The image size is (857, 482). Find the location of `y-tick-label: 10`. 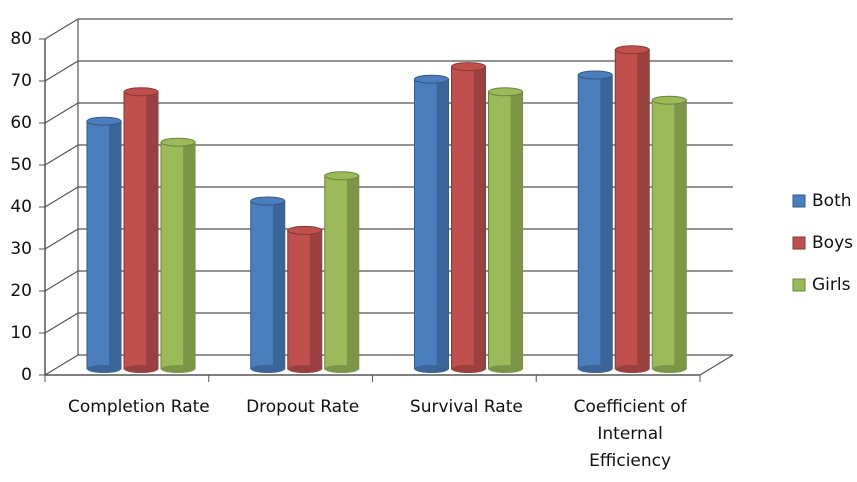

y-tick-label: 10 is located at coordinates (21, 333).